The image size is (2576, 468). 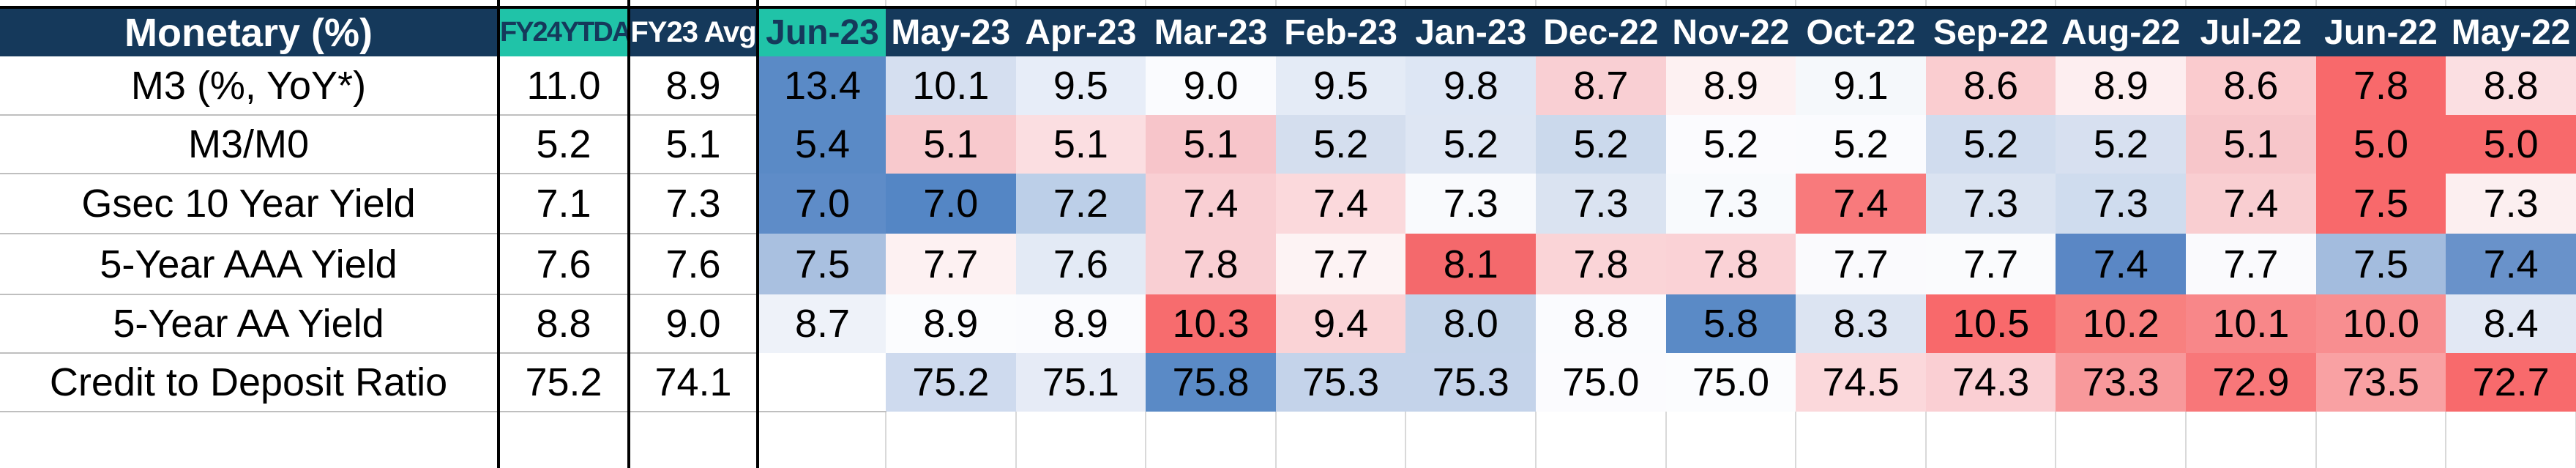 What do you see at coordinates (692, 264) in the screenshot?
I see `cell-fy23-avg: 7.6` at bounding box center [692, 264].